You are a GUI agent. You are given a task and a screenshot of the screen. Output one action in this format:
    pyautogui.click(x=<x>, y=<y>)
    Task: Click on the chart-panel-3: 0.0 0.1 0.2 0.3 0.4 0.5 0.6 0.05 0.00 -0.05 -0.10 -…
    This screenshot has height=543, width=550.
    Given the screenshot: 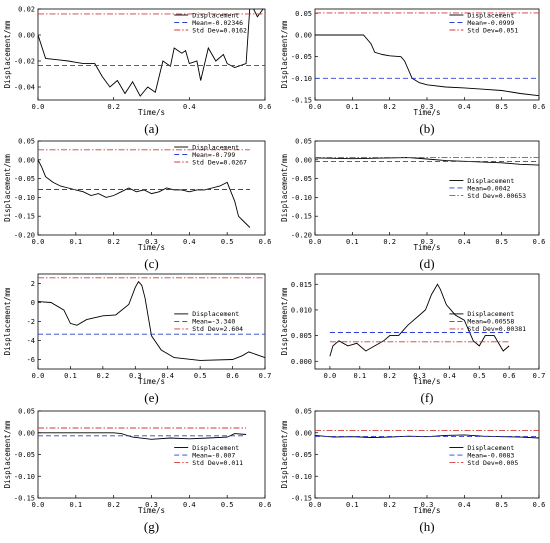 What is the action you would take?
    pyautogui.click(x=137, y=205)
    